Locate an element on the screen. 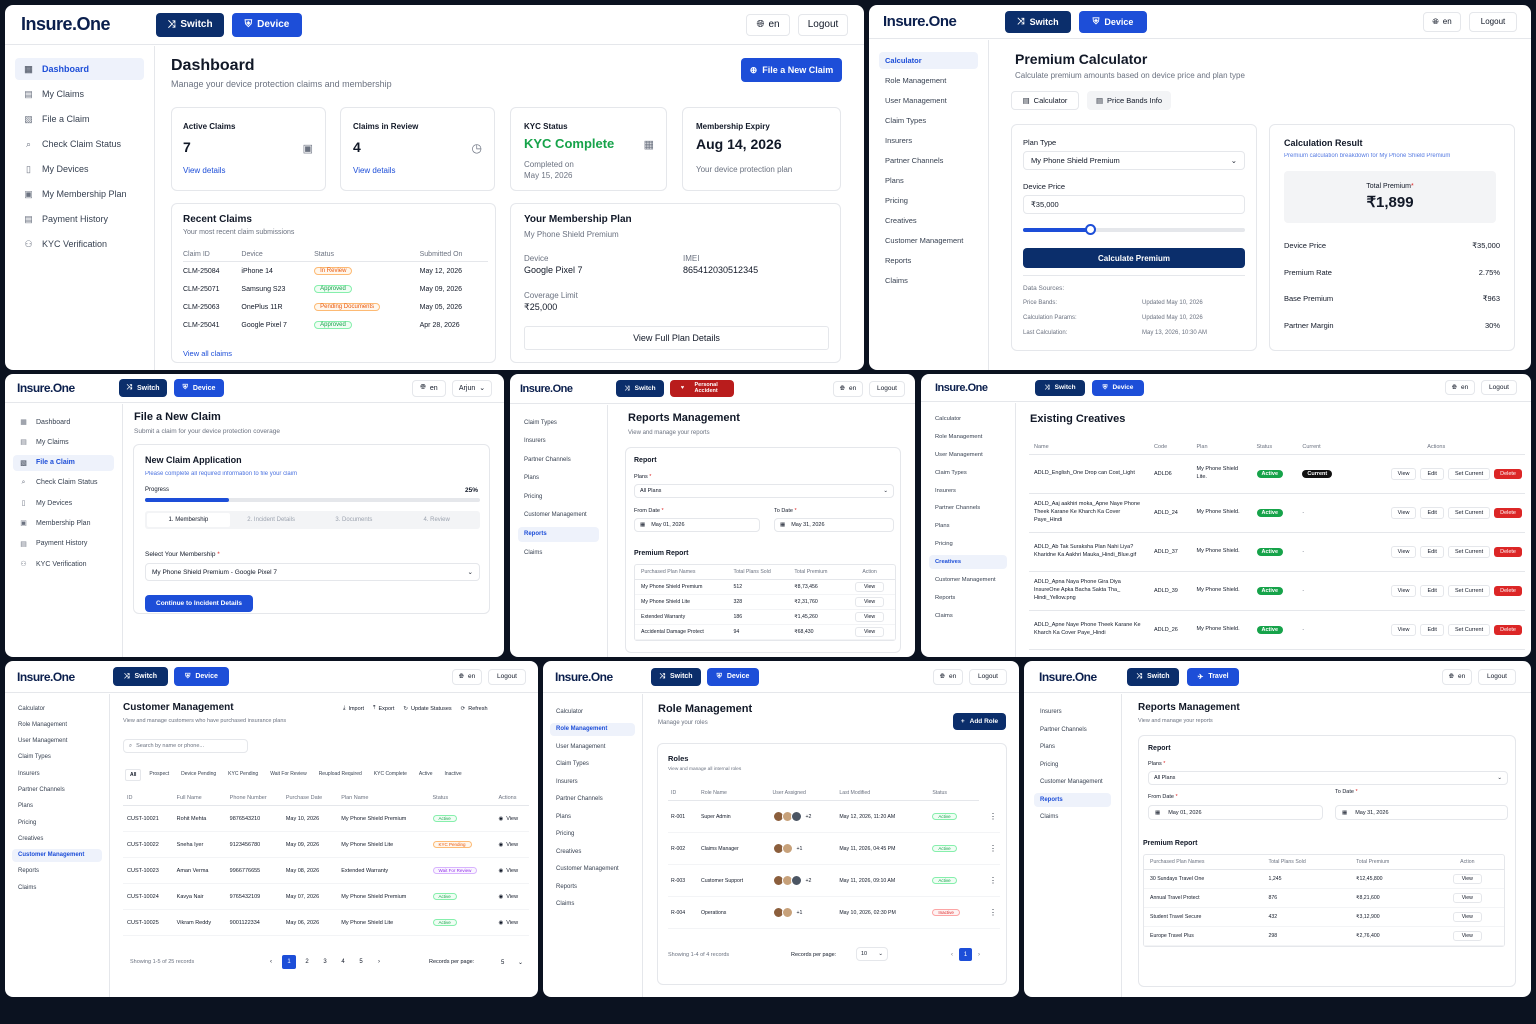 The height and width of the screenshot is (1024, 1536). update-statuses-button: ↻ Update Statuses is located at coordinates (427, 708).